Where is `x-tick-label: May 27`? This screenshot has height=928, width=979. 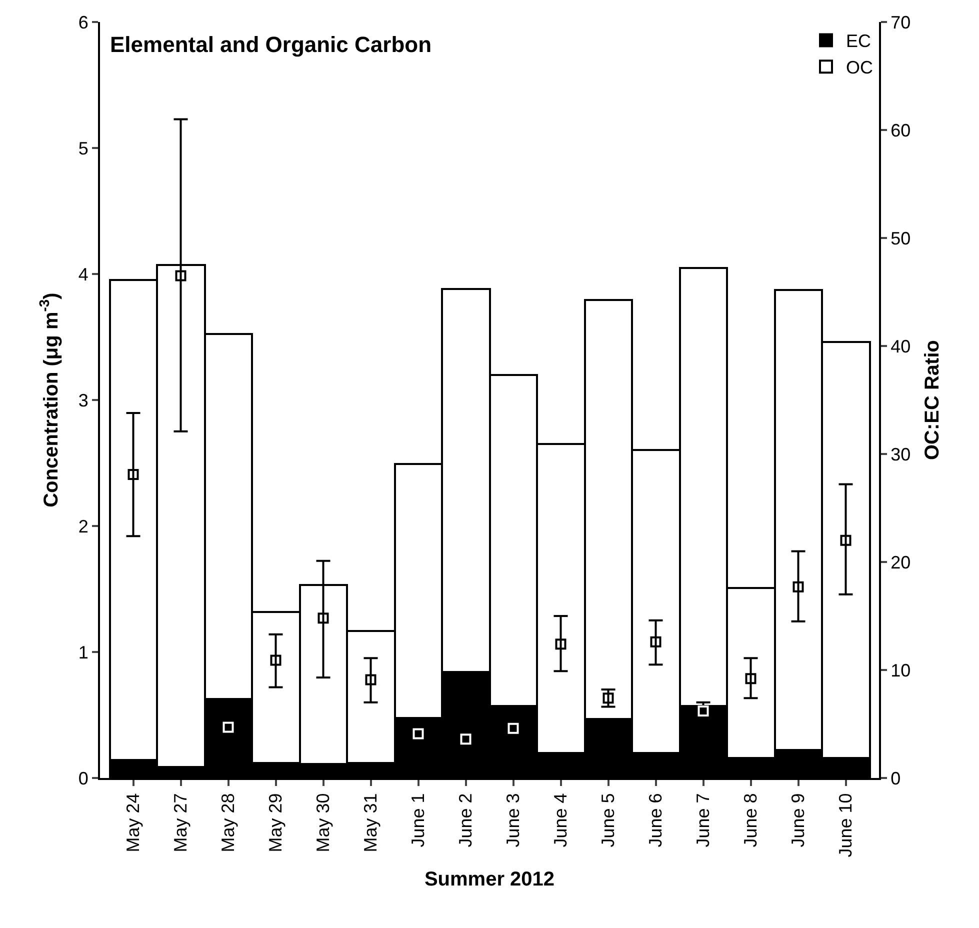
x-tick-label: May 27 is located at coordinates (180, 822).